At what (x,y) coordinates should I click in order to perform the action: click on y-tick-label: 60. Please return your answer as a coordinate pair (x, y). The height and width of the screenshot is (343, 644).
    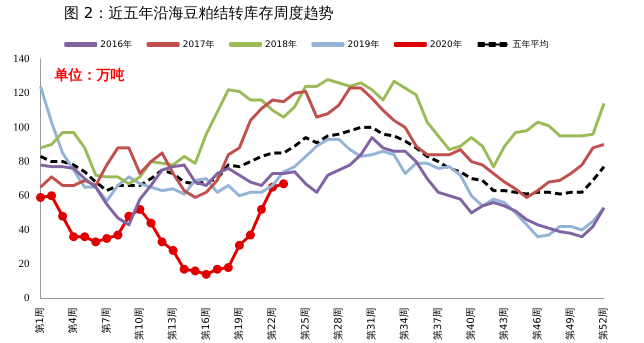
    Looking at the image, I should click on (24, 196).